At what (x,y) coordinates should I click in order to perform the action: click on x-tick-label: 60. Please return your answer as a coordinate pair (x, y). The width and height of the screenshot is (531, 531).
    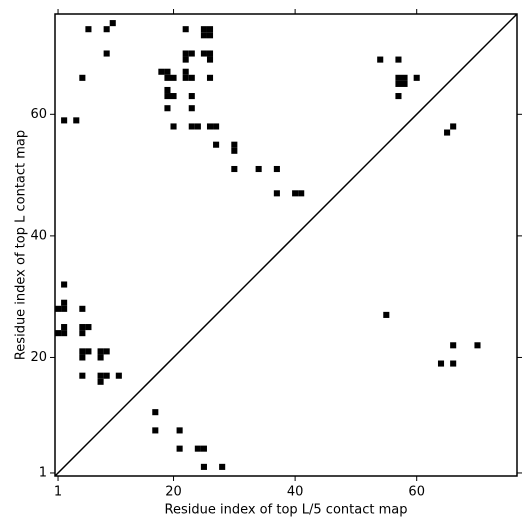
    Looking at the image, I should click on (416, 492).